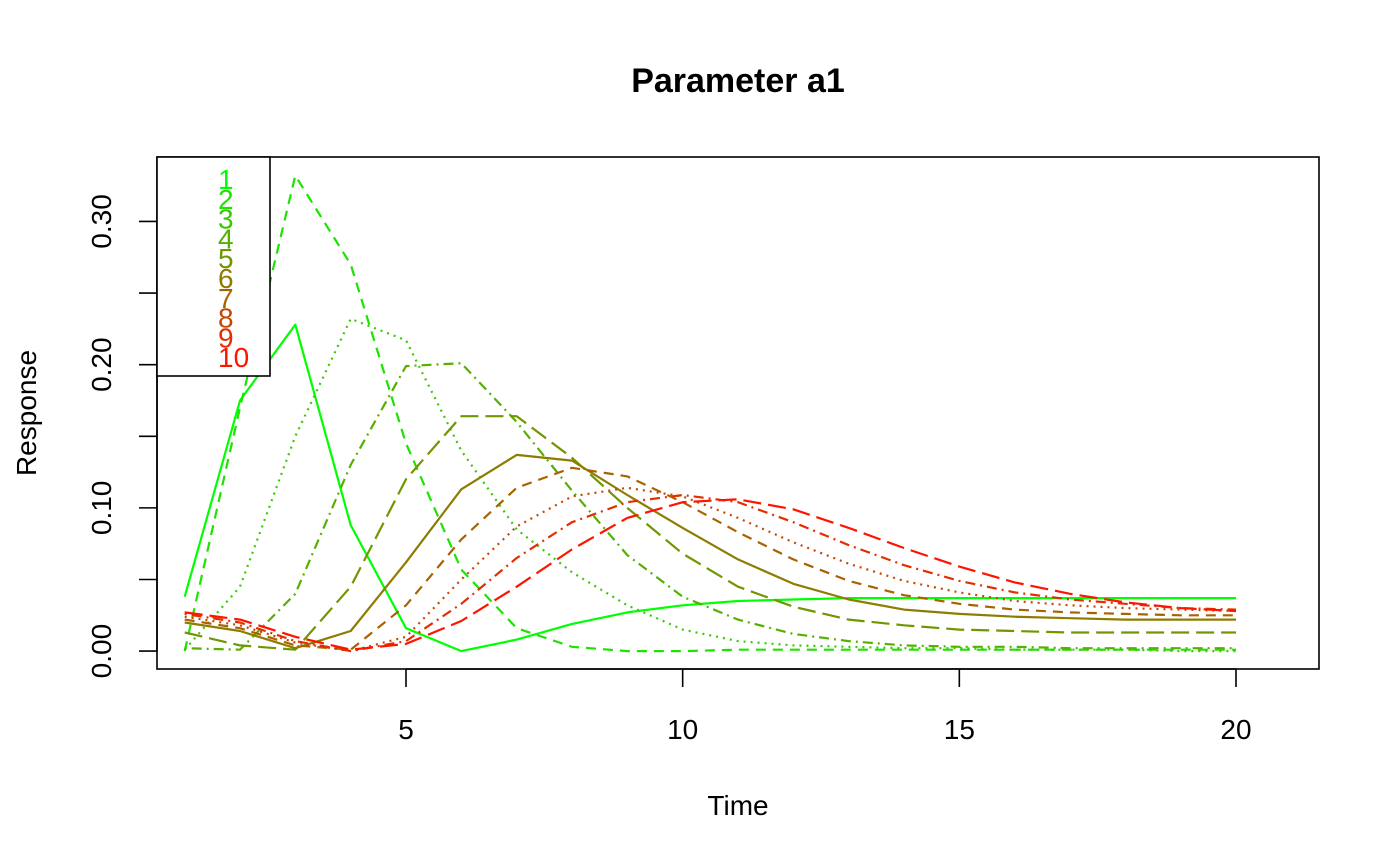  What do you see at coordinates (406, 729) in the screenshot?
I see `x-tick-label: 5` at bounding box center [406, 729].